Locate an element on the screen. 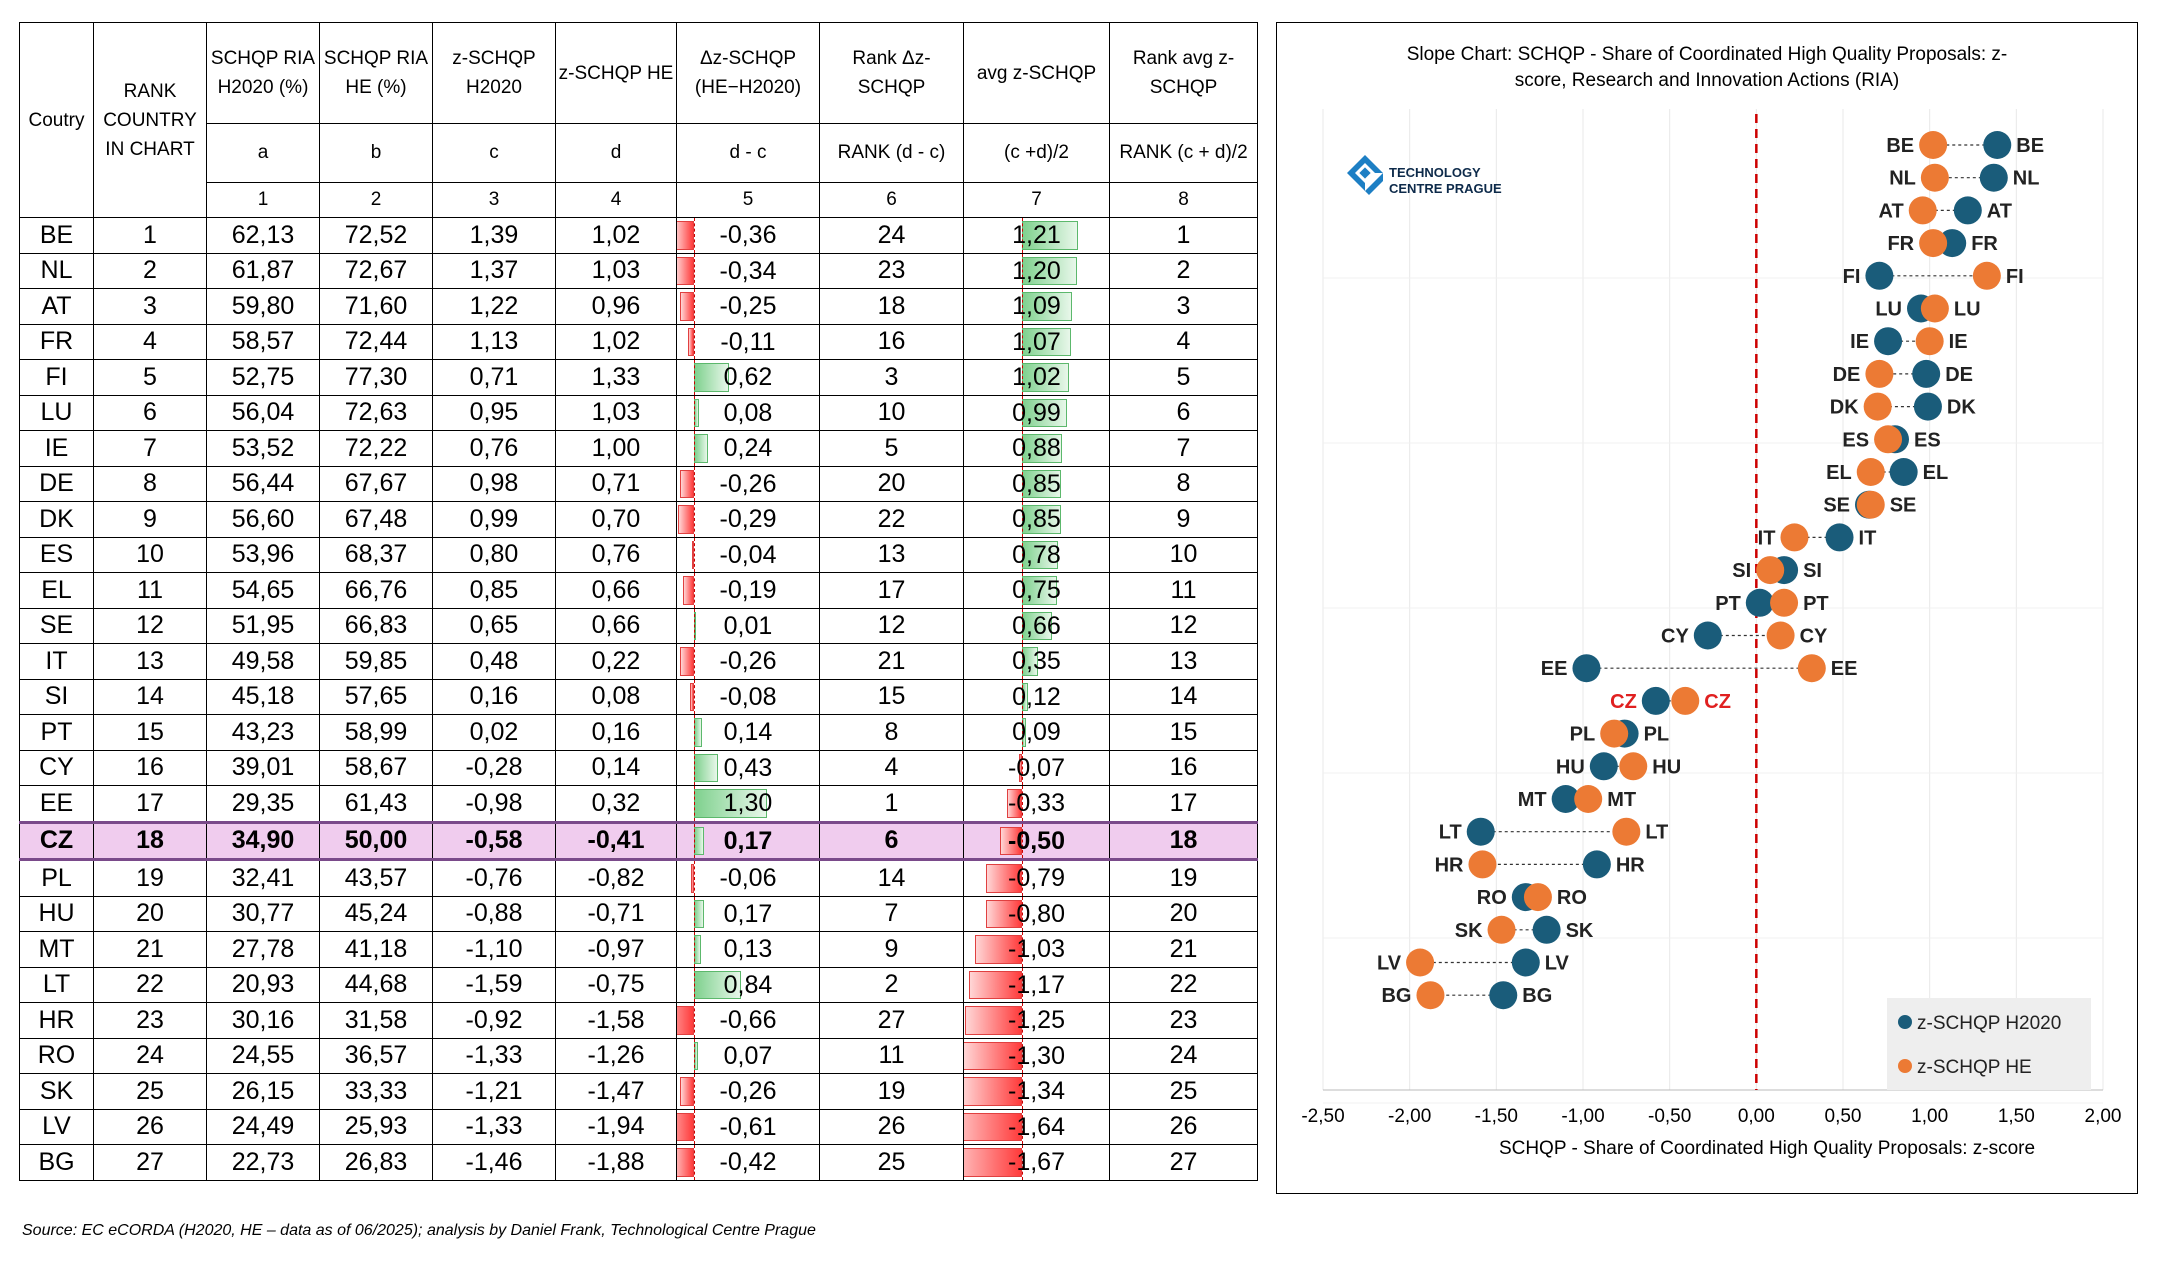 This screenshot has height=1268, width=2157. cell-b: 50,00 is located at coordinates (376, 840).